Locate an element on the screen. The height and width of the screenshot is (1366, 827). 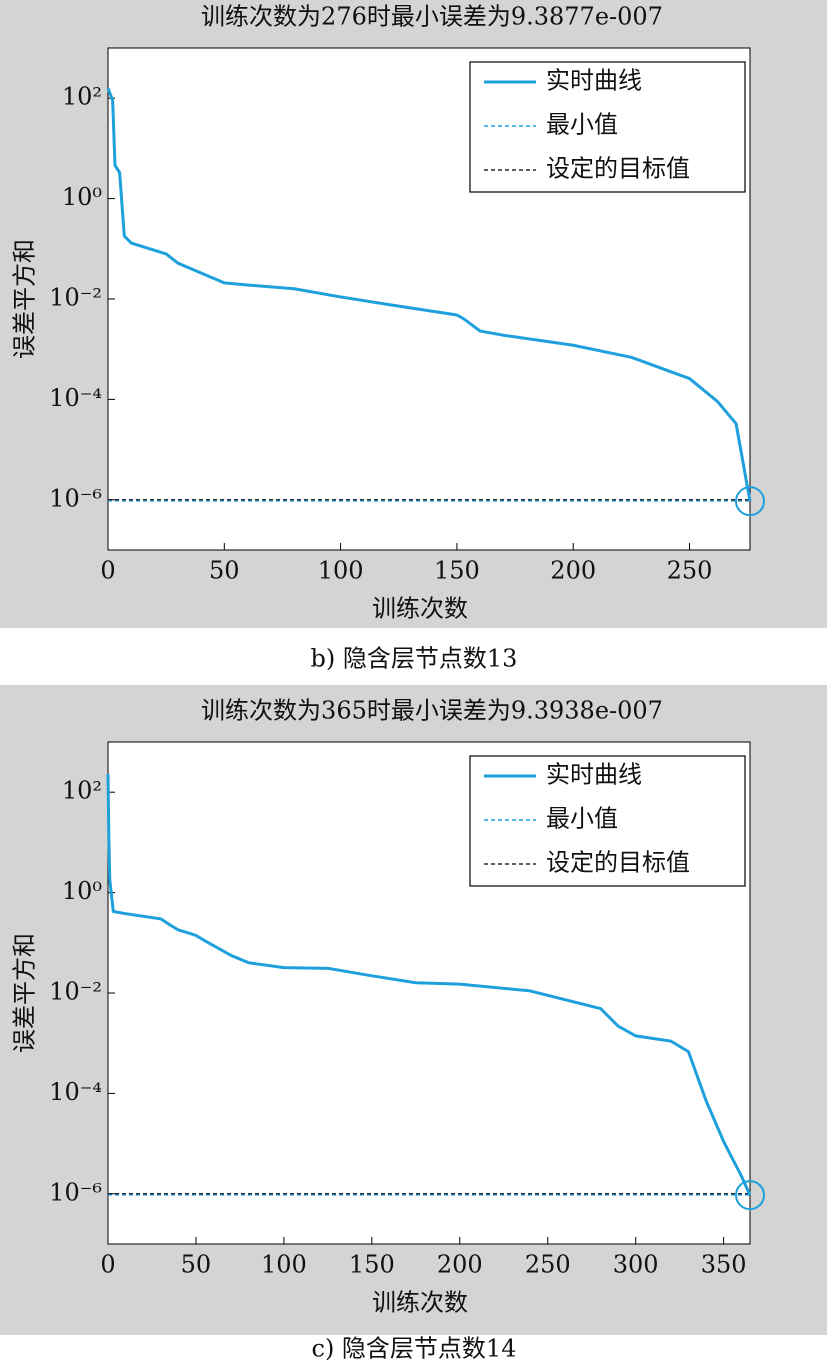
x-tick-label: 350 is located at coordinates (724, 1265).